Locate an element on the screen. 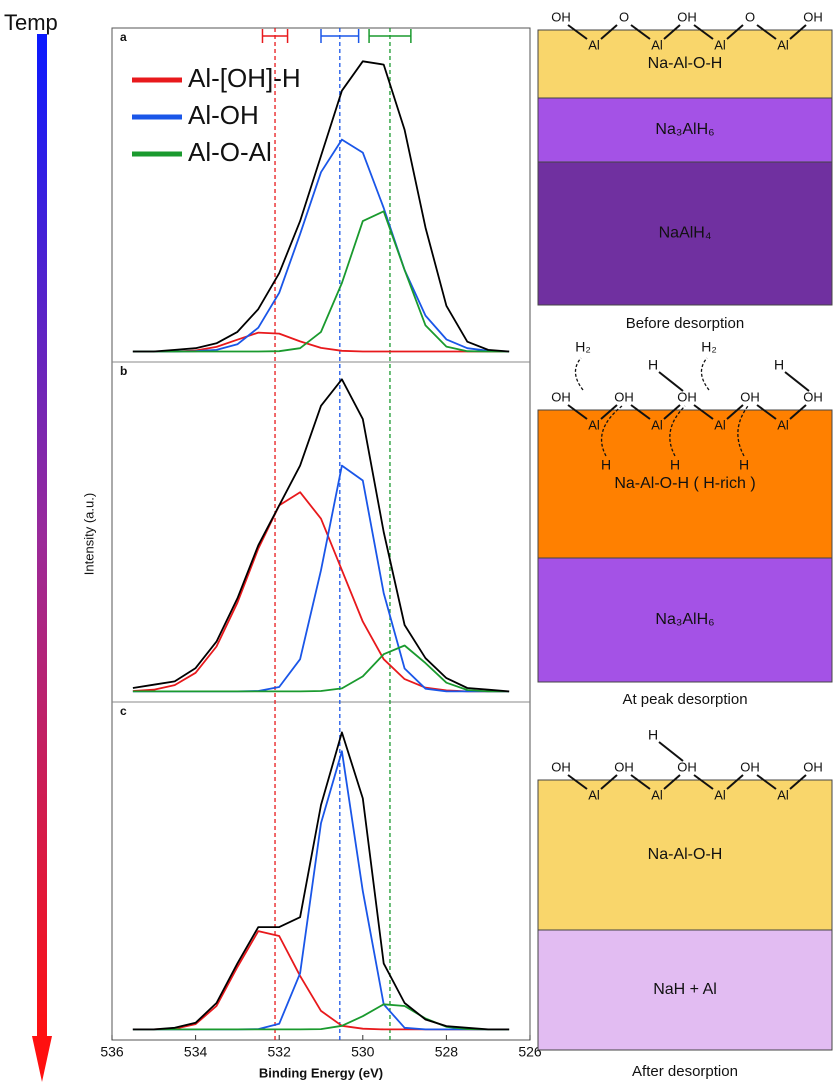 Image resolution: width=839 pixels, height=1088 pixels. x-tick-label: 530 is located at coordinates (363, 1052).